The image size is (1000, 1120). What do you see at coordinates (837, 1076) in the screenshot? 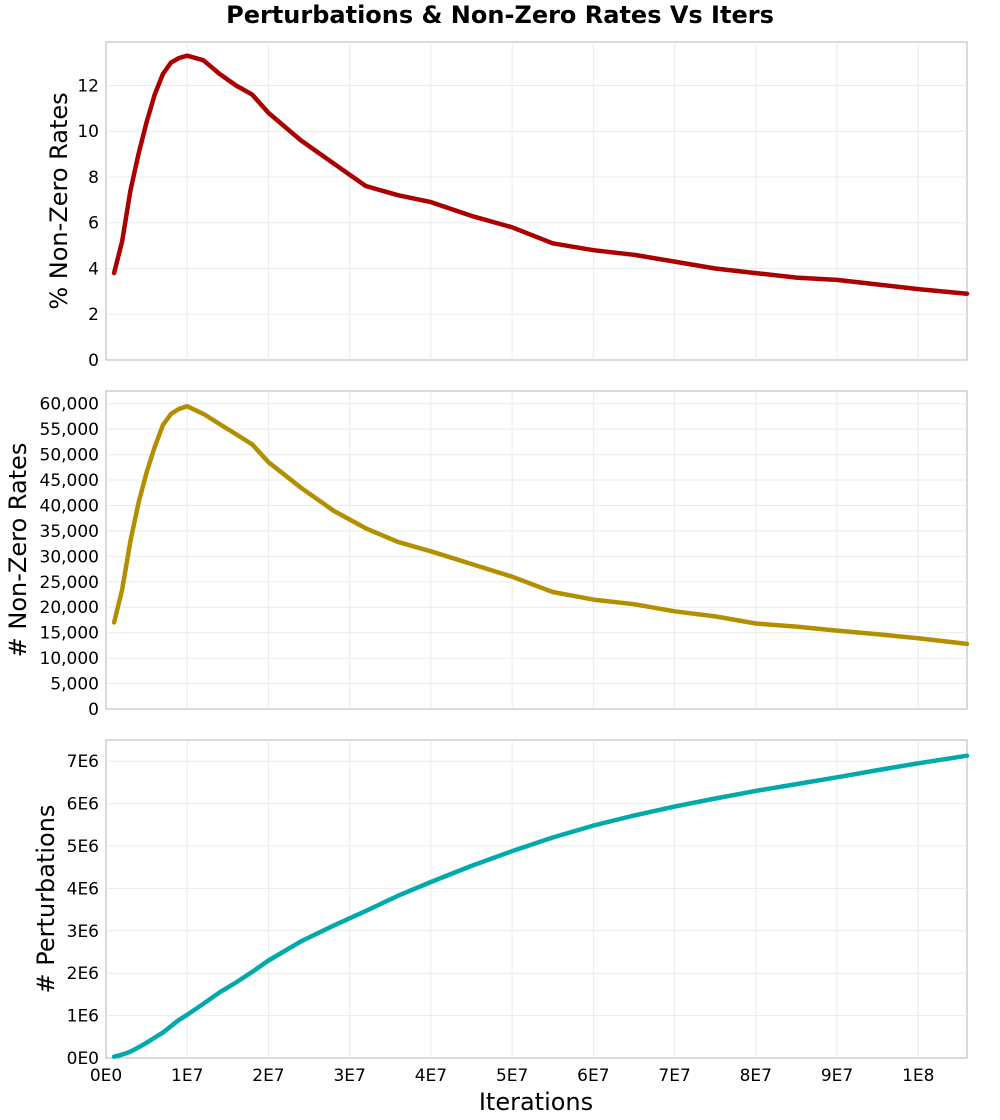
I see `x-tick-label: 9E7` at bounding box center [837, 1076].